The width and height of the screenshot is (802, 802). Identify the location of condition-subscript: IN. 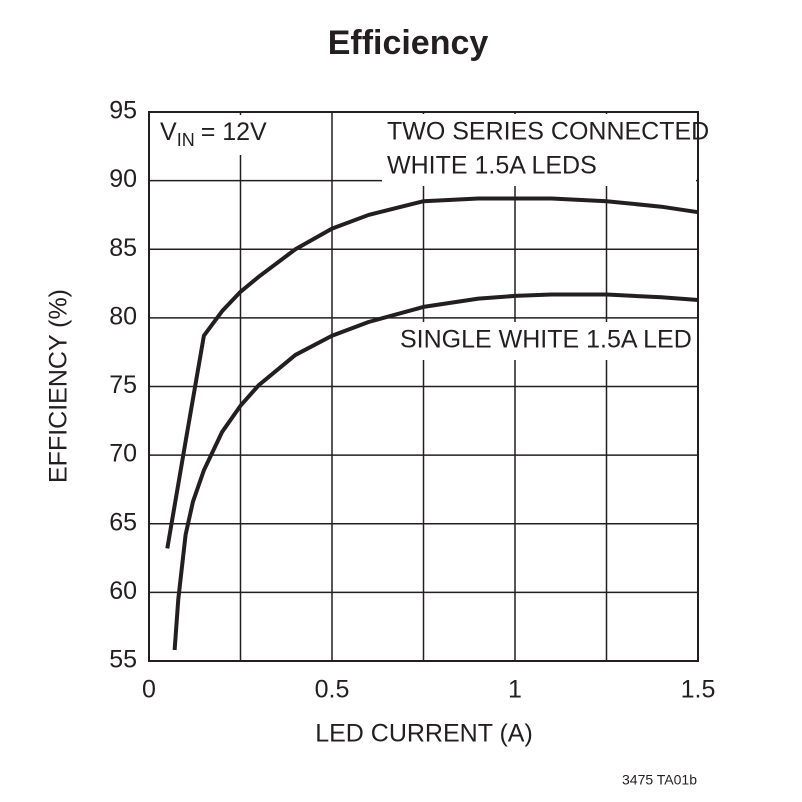
(186, 140).